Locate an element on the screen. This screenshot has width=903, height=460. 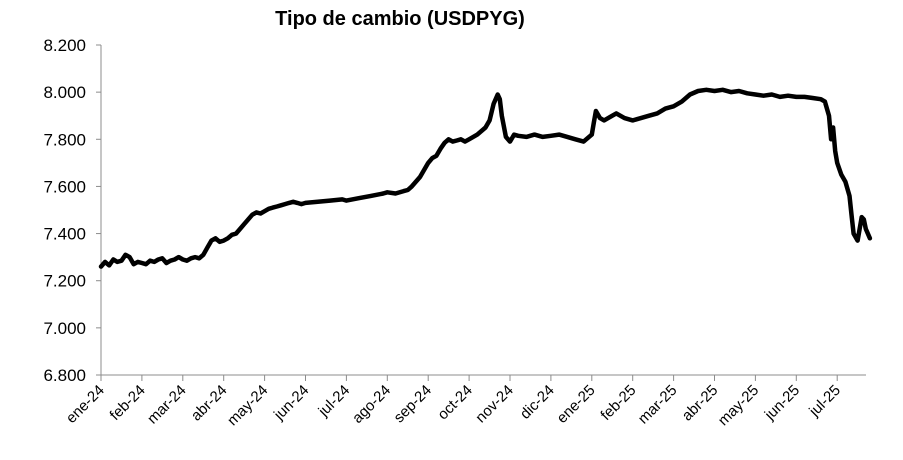
x-tick-label: ene-25 is located at coordinates (576, 404).